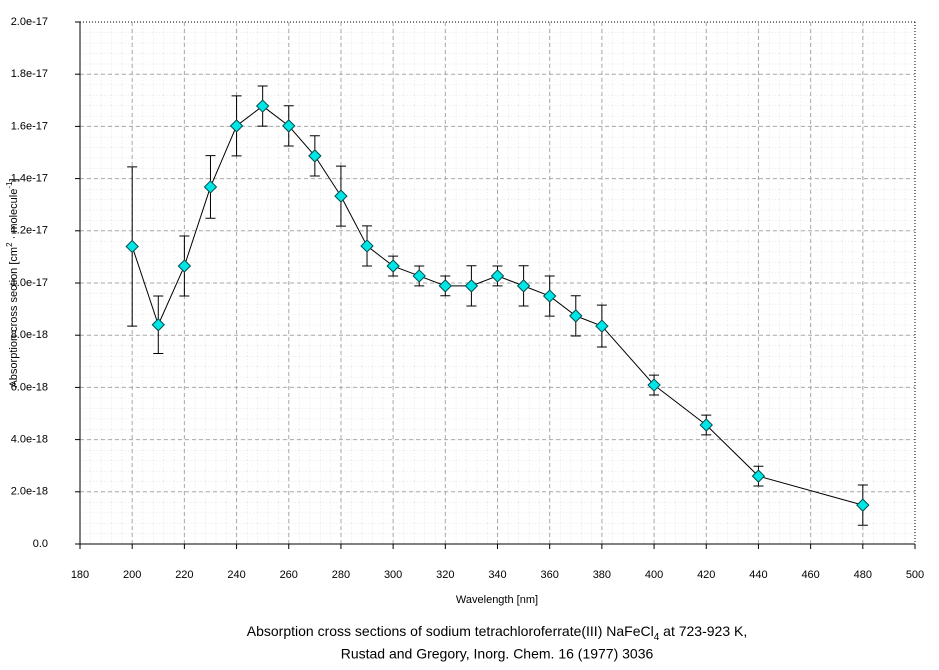 The height and width of the screenshot is (670, 939). What do you see at coordinates (29, 440) in the screenshot?
I see `y-tick-label: 4.0e-18` at bounding box center [29, 440].